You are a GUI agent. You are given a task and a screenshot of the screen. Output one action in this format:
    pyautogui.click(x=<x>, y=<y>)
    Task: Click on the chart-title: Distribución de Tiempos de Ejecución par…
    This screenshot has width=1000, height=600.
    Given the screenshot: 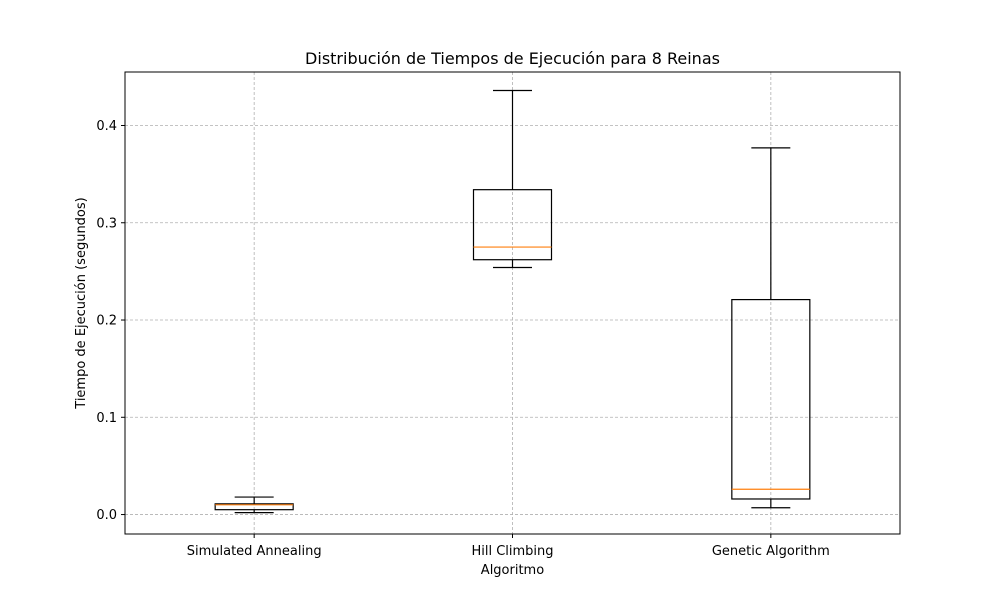 What is the action you would take?
    pyautogui.click(x=512, y=58)
    